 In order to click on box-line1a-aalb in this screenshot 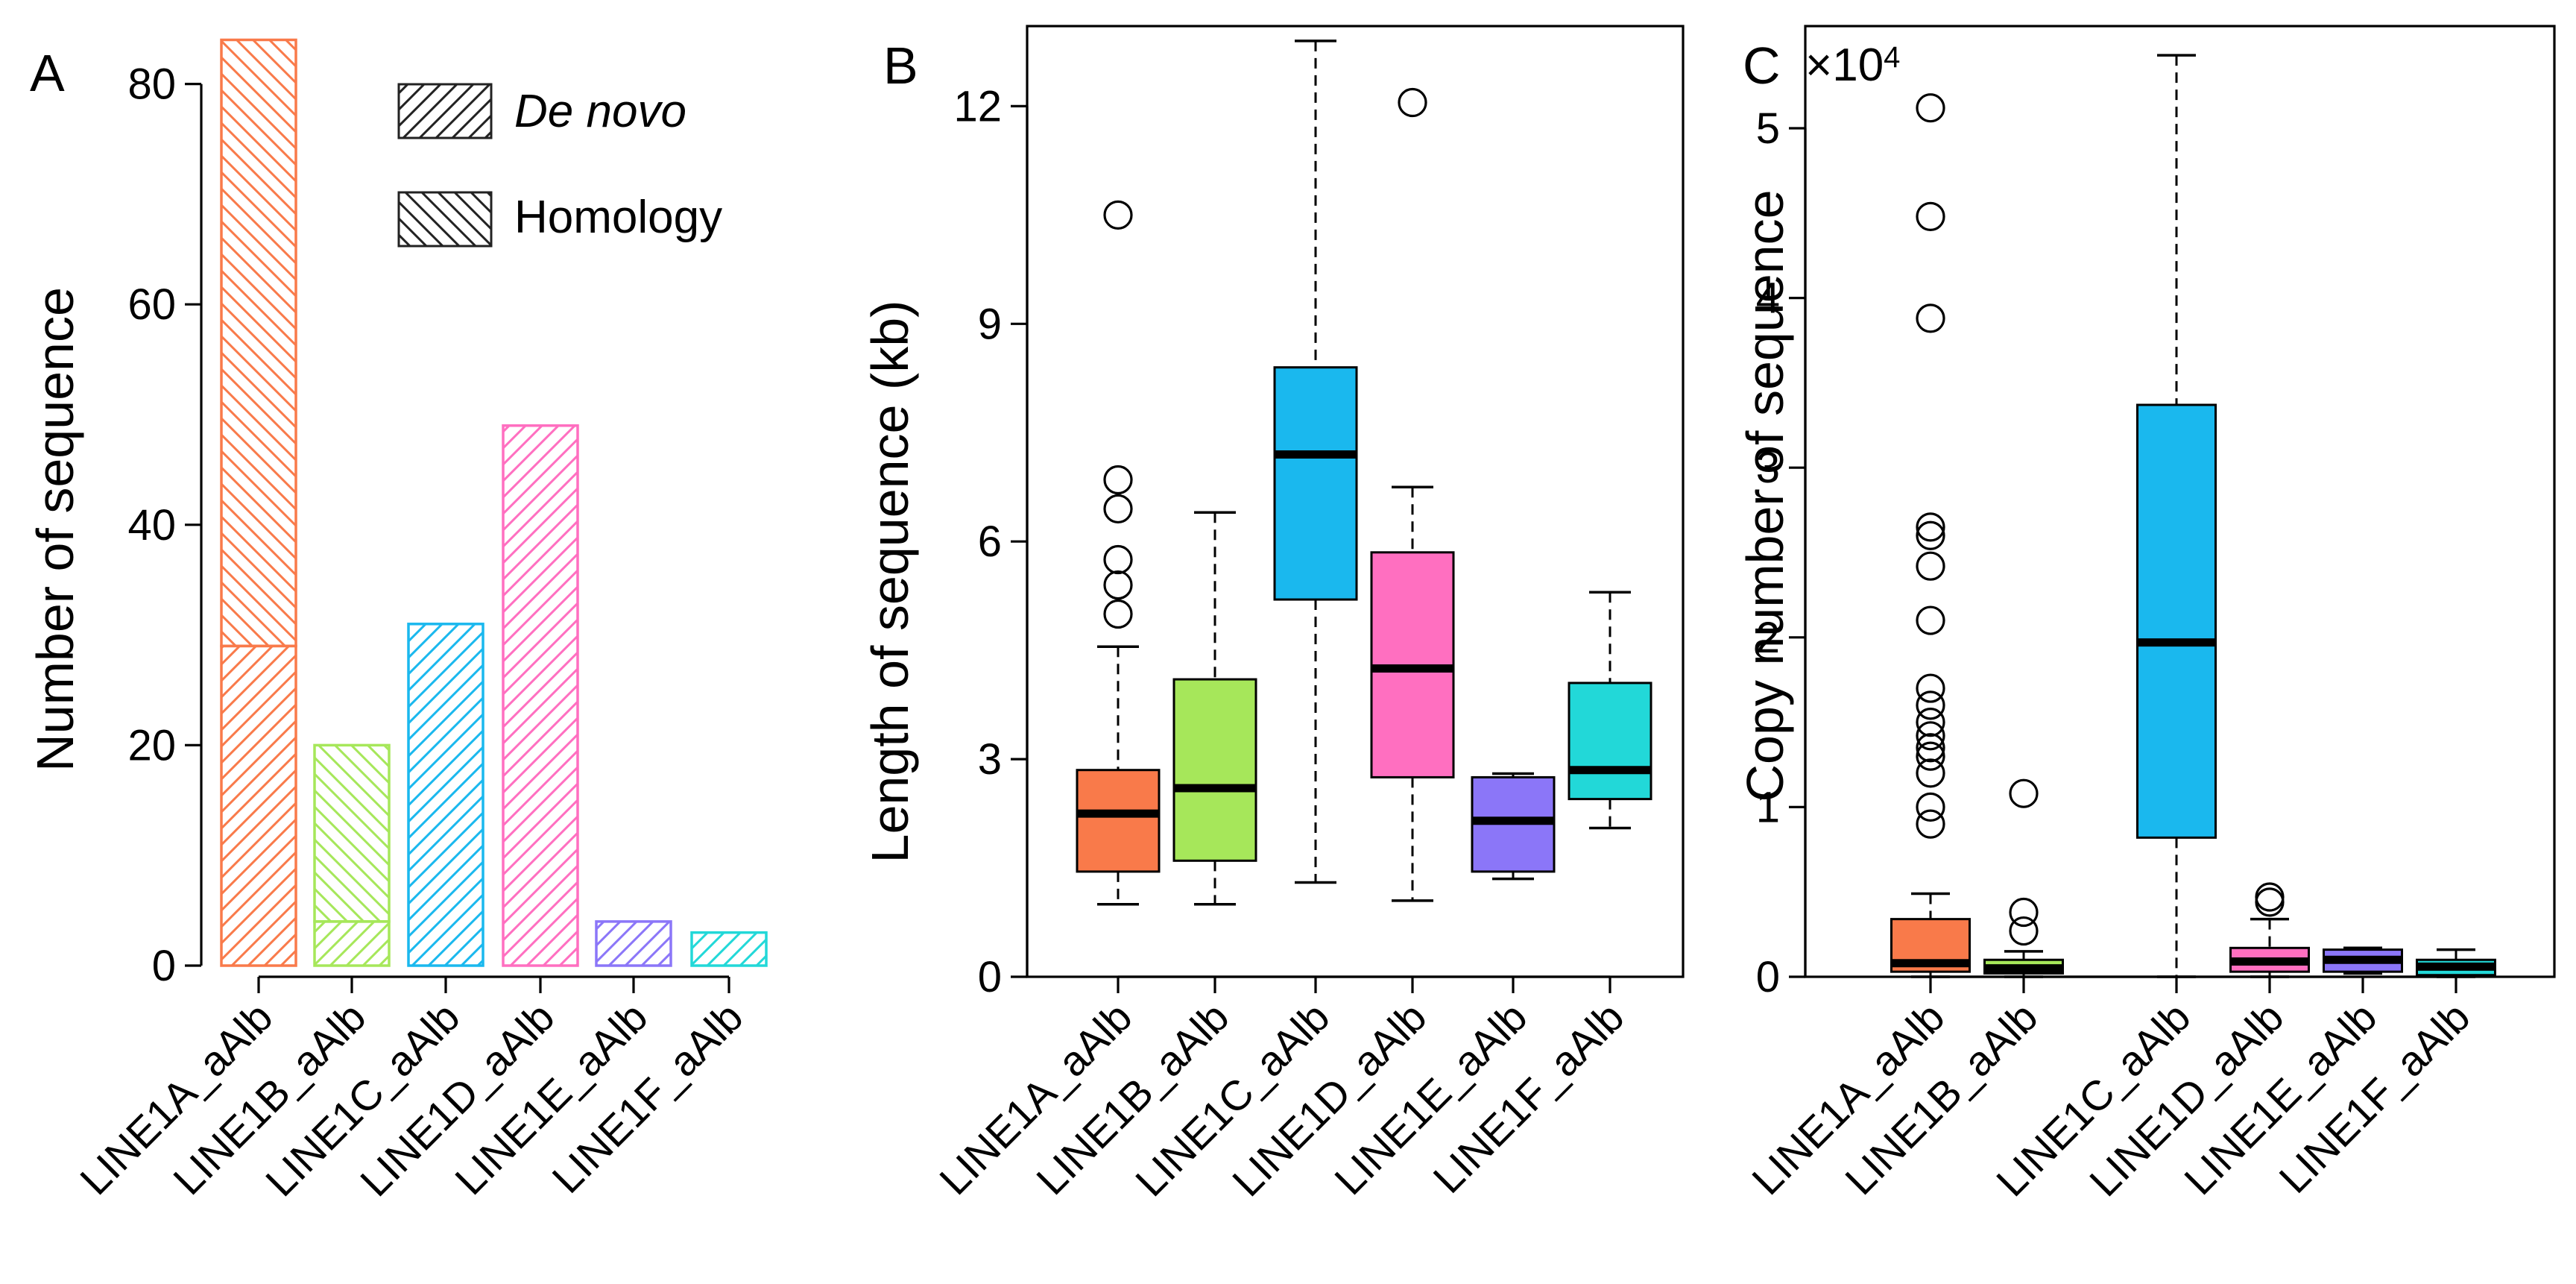, I will do `click(1118, 821)`.